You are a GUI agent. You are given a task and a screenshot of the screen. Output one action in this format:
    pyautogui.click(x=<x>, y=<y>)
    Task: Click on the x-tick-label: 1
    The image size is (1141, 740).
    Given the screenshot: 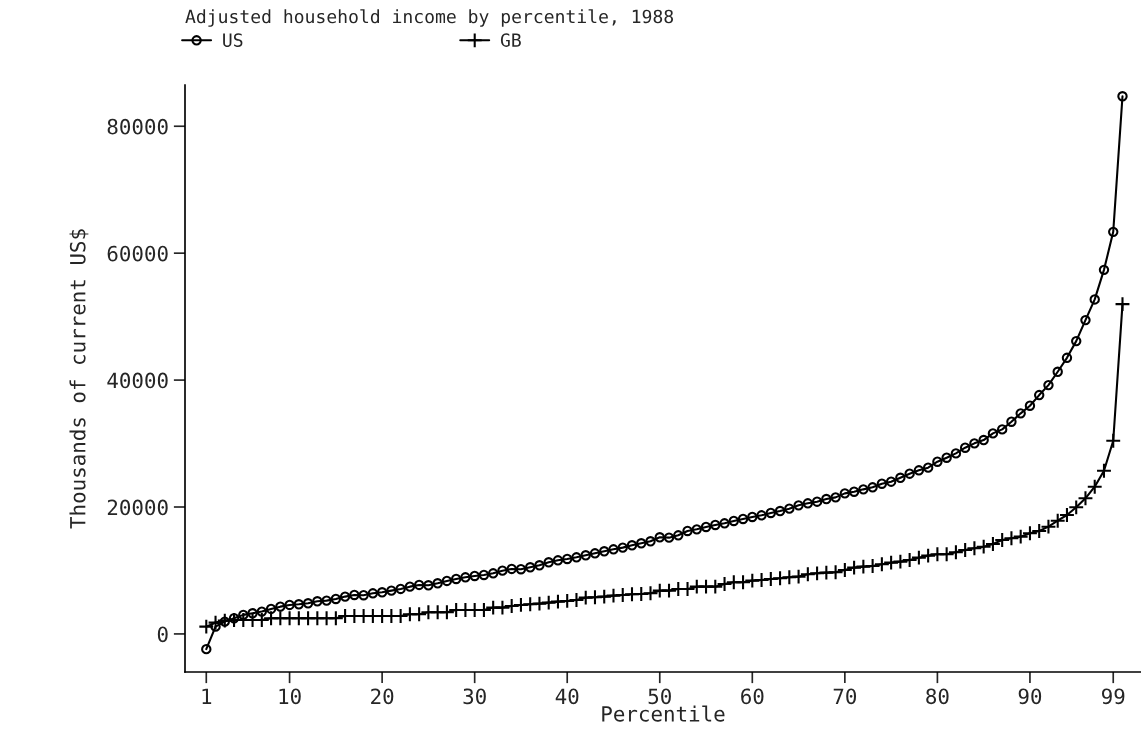 What is the action you would take?
    pyautogui.click(x=207, y=696)
    